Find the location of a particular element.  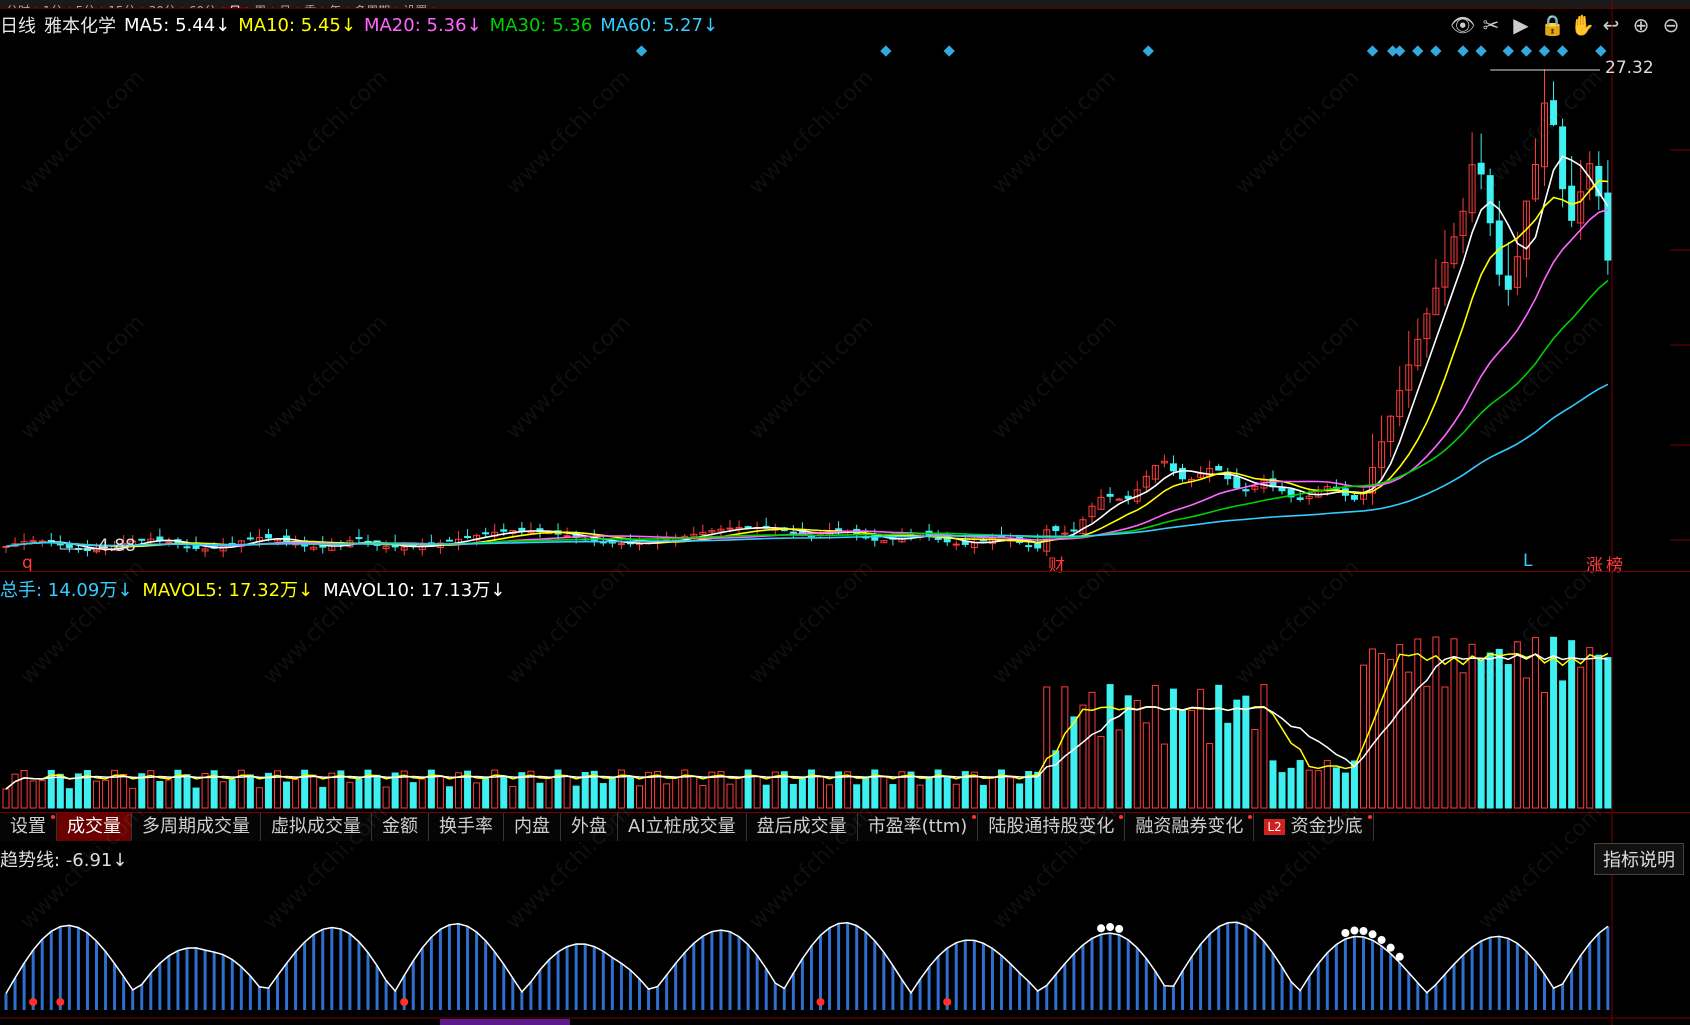

indicator-tab: 外盘 is located at coordinates (589, 827).